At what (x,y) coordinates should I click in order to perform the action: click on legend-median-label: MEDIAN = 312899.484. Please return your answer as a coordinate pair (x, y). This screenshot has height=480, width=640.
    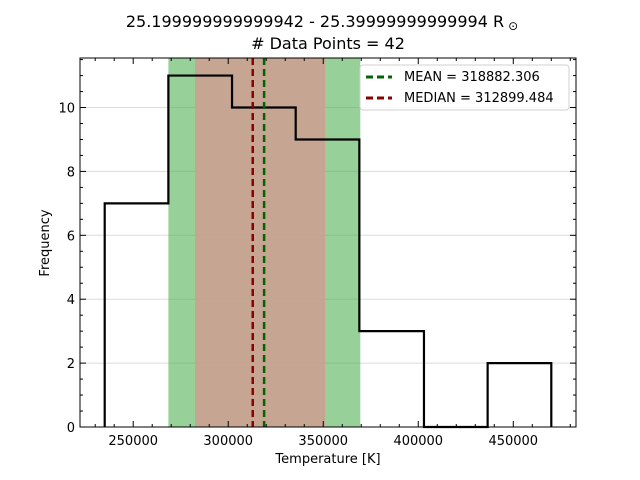
    Looking at the image, I should click on (479, 98).